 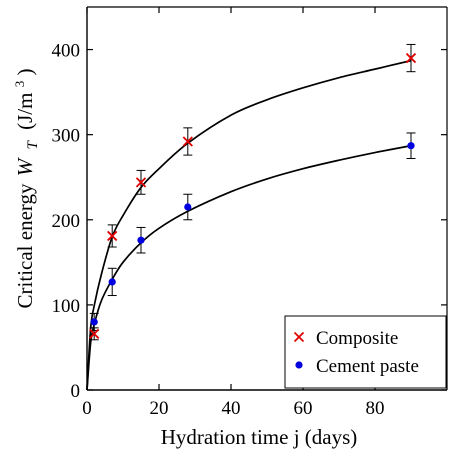 What do you see at coordinates (76, 391) in the screenshot?
I see `y-tick-label: 0` at bounding box center [76, 391].